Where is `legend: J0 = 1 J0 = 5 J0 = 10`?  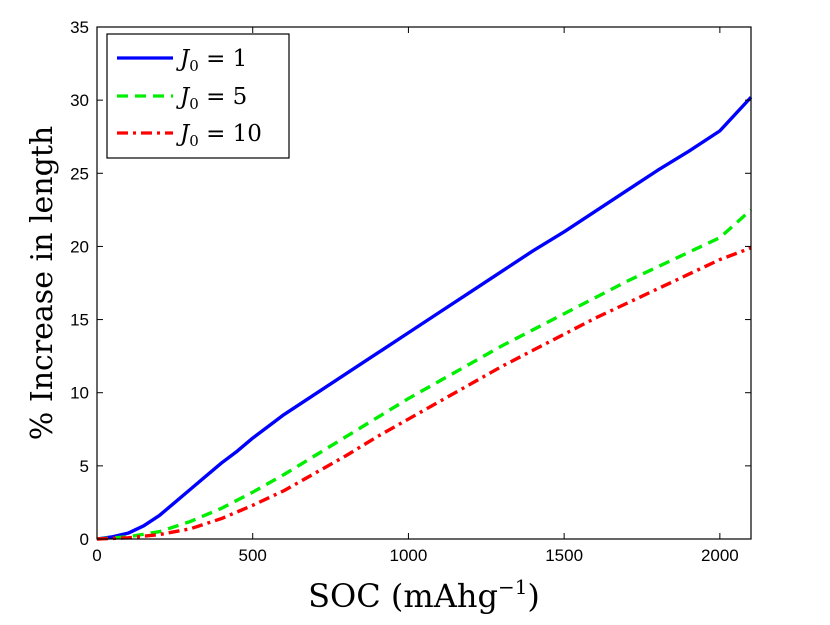
legend: J0 = 1 J0 = 5 J0 = 10 is located at coordinates (198, 96).